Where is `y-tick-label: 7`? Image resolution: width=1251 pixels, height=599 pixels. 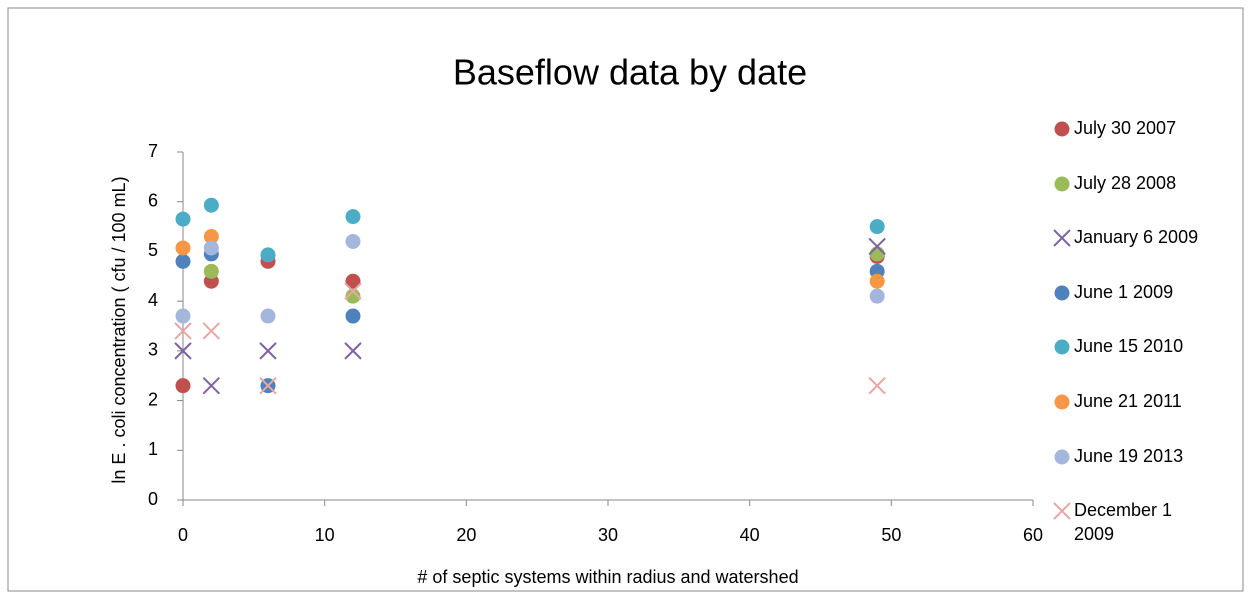 y-tick-label: 7 is located at coordinates (153, 151).